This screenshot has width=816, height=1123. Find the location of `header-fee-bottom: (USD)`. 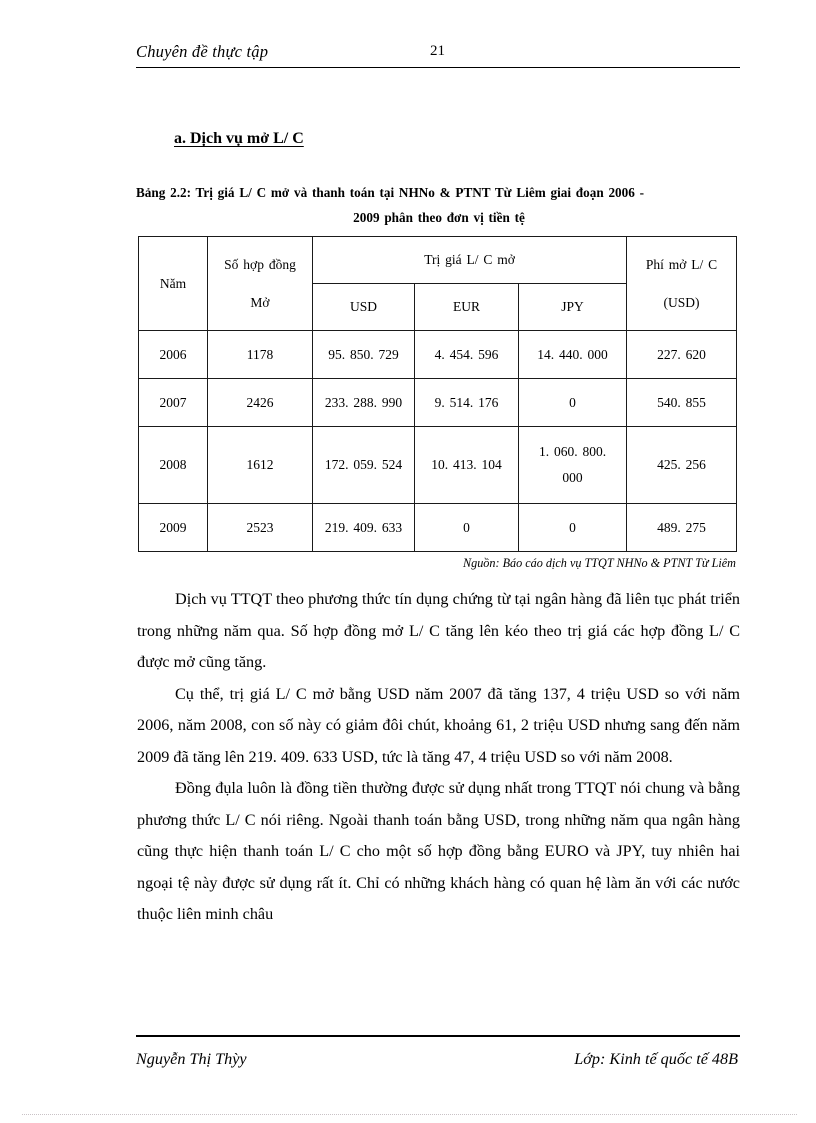

header-fee-bottom: (USD) is located at coordinates (681, 302).